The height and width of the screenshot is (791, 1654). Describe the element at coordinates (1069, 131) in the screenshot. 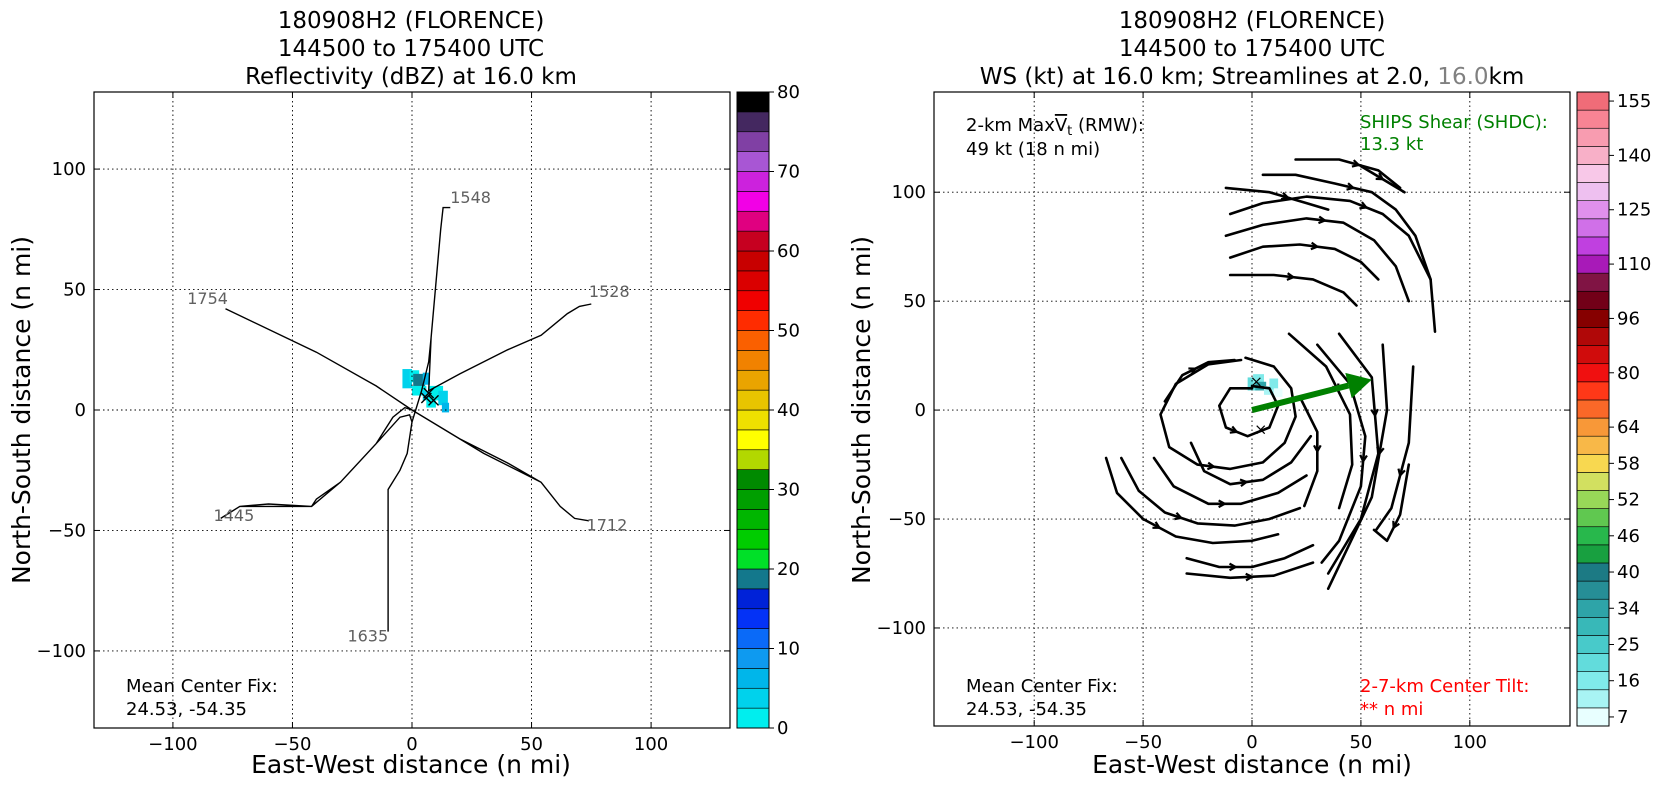

I see `rmw-sub: t` at that location.